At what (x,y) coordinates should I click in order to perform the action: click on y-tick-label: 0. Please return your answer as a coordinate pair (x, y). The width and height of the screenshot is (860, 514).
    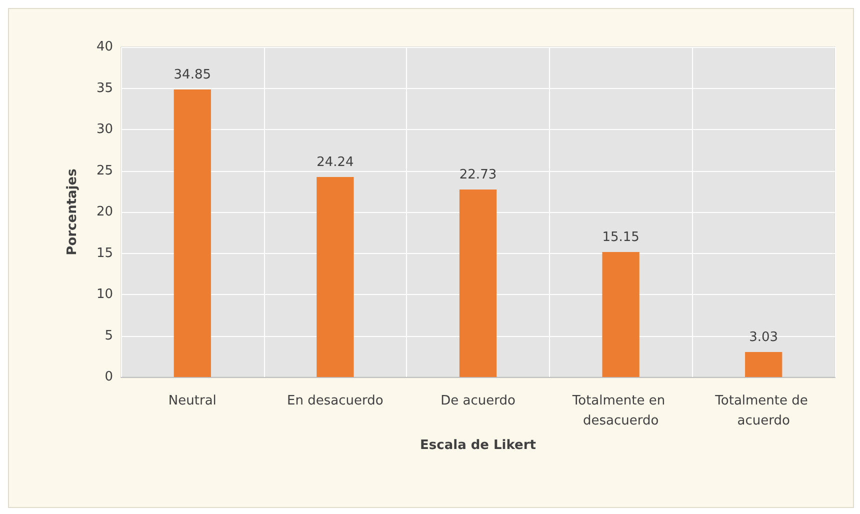
    Looking at the image, I should click on (108, 377).